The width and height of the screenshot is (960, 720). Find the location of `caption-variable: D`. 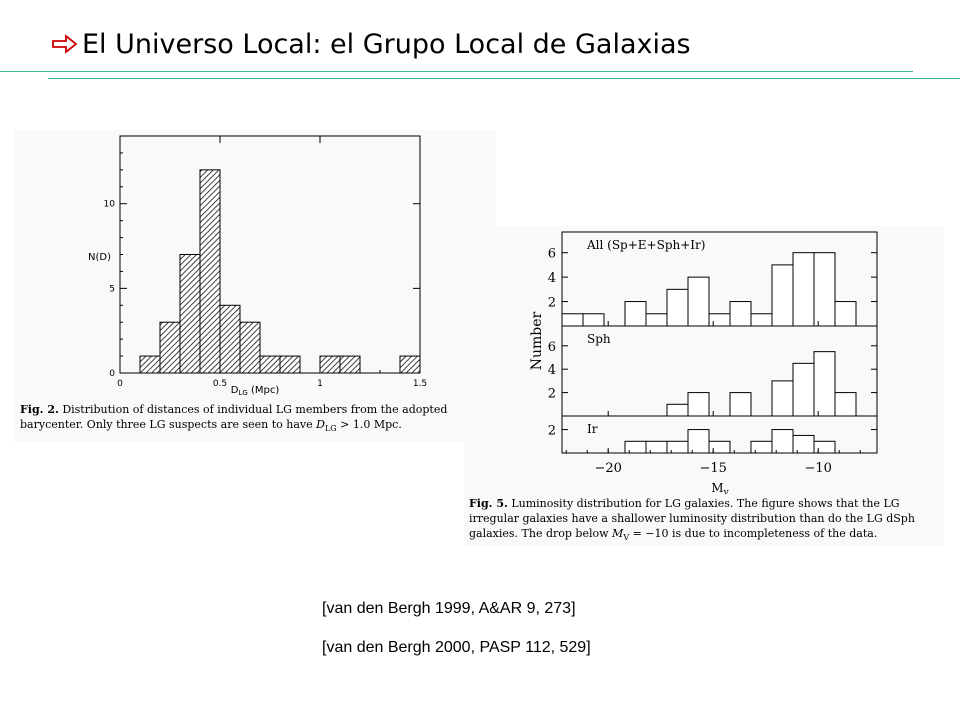

caption-variable: D is located at coordinates (320, 424).